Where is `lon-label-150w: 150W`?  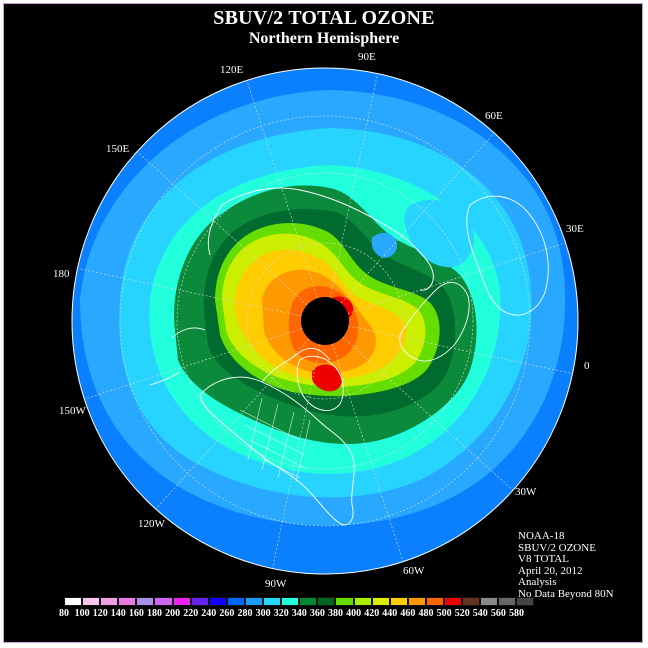
lon-label-150w: 150W is located at coordinates (72, 411).